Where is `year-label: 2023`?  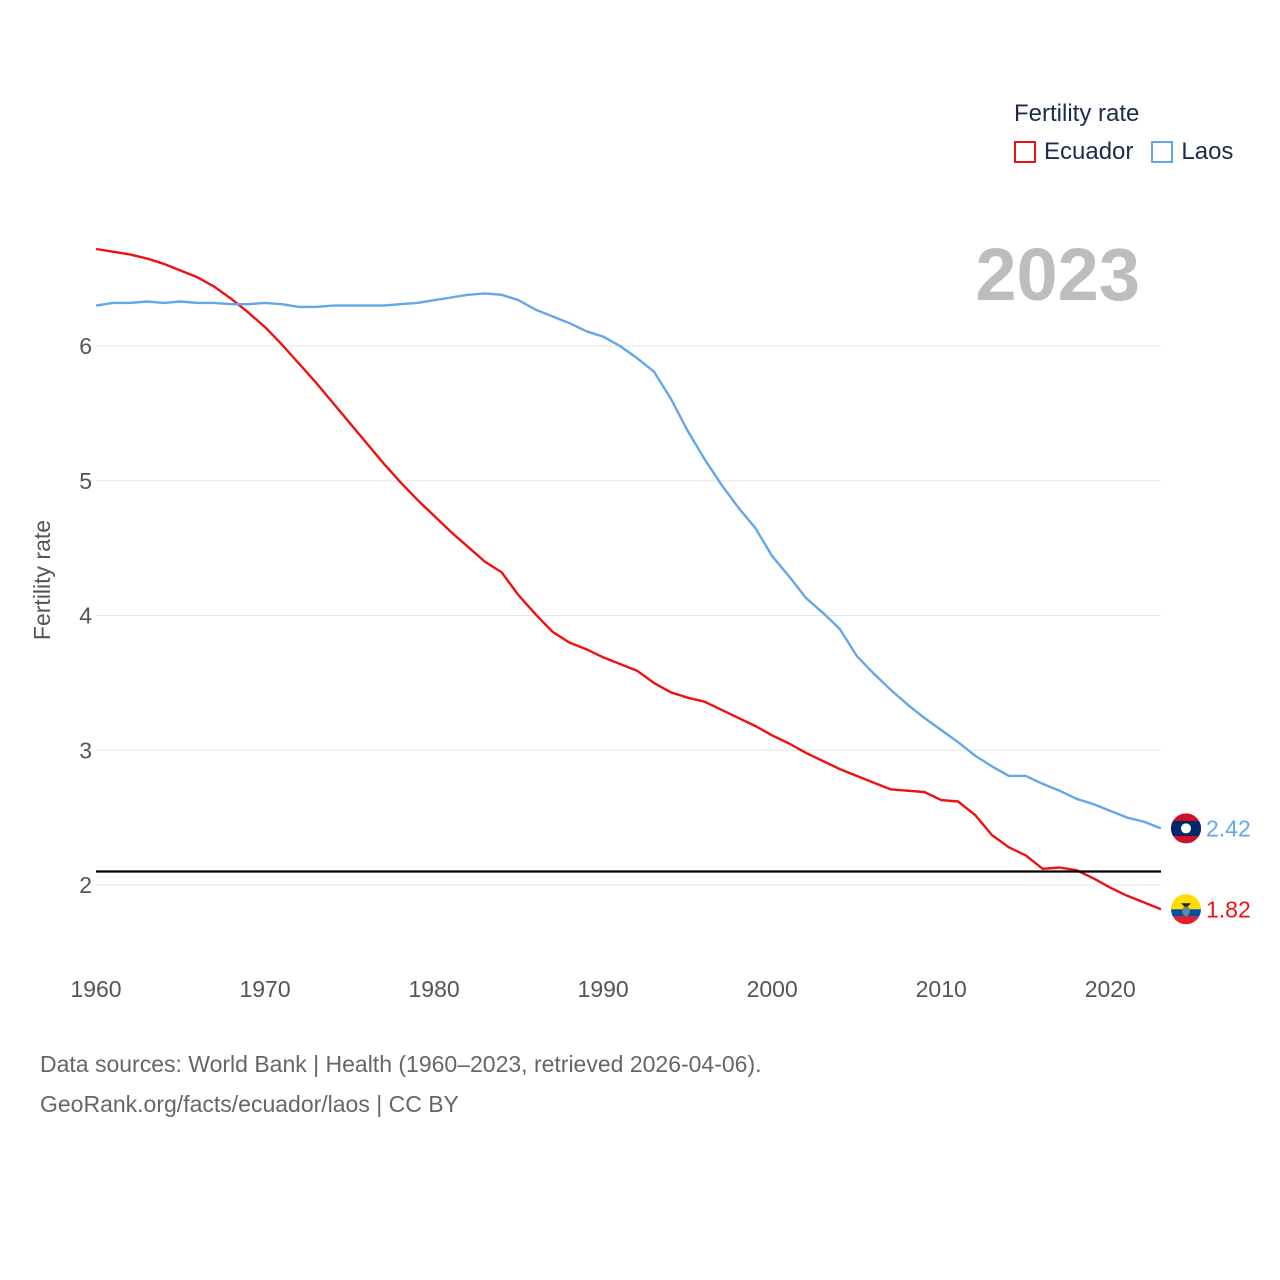 year-label: 2023 is located at coordinates (1057, 274).